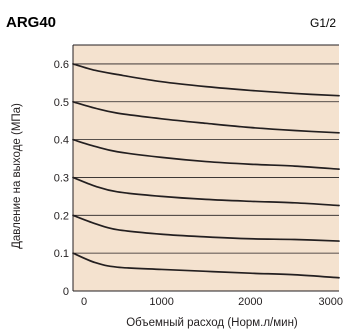 Image resolution: width=346 pixels, height=332 pixels. I want to click on x-tick-label-1: 1000, so click(161, 302).